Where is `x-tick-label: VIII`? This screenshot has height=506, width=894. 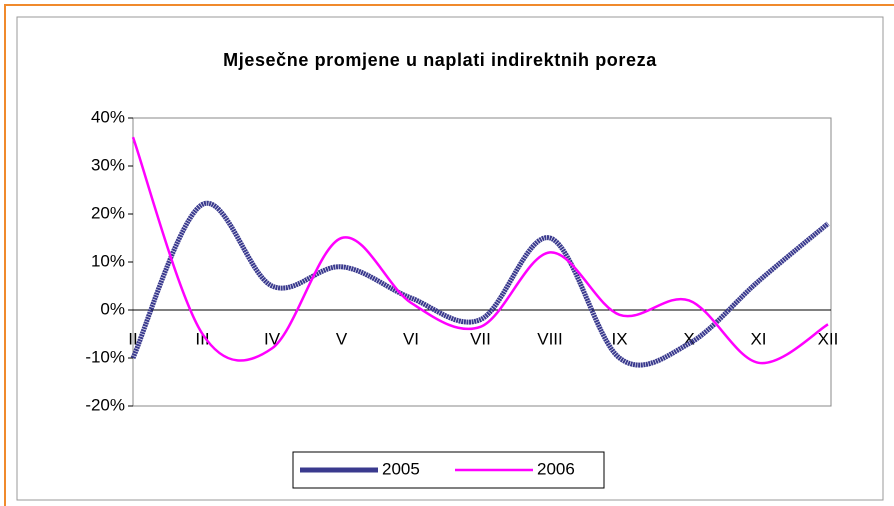 x-tick-label: VIII is located at coordinates (550, 338).